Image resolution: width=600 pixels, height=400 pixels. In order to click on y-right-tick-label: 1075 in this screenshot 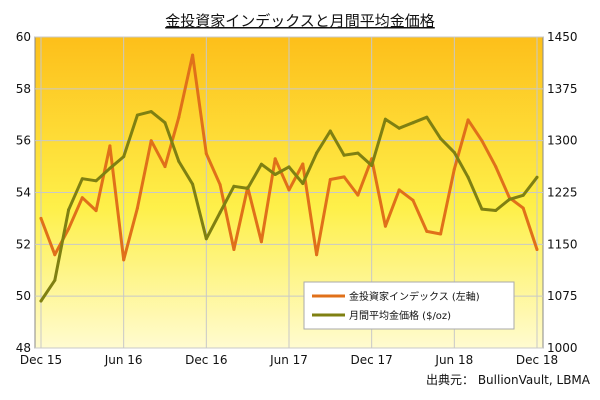, I will do `click(562, 296)`.